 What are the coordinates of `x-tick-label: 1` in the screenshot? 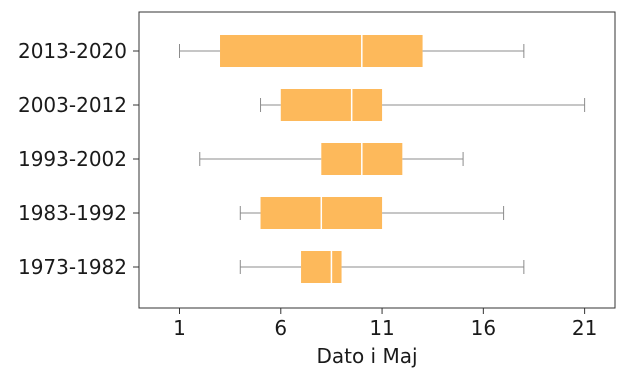 It's located at (179, 328).